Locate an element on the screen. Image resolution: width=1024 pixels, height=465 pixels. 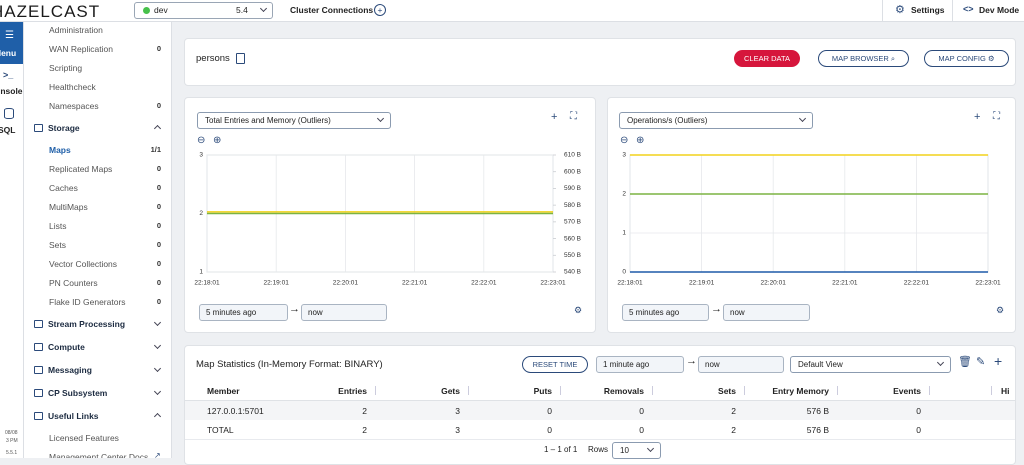
cluster-select: dev 5.4 is located at coordinates (203, 10).